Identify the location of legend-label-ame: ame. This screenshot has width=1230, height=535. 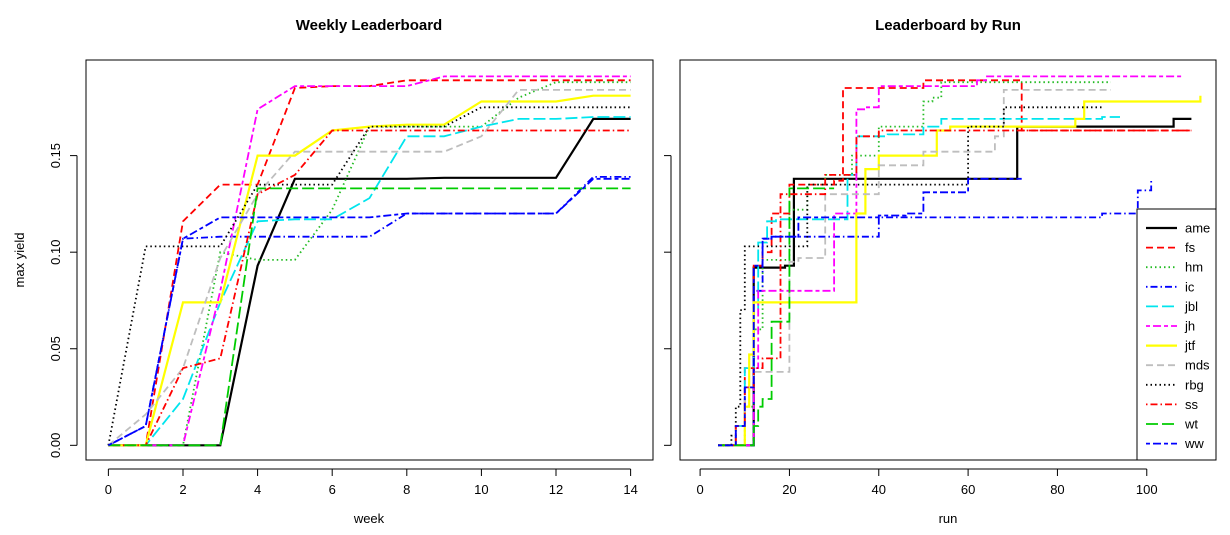
(1197, 228).